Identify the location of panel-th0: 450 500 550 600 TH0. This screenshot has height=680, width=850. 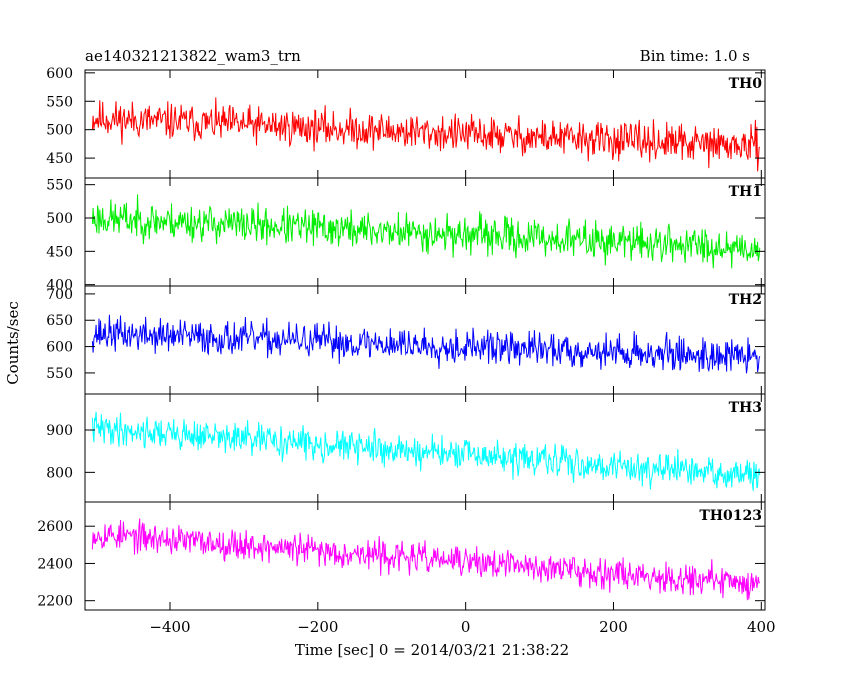
(406, 122).